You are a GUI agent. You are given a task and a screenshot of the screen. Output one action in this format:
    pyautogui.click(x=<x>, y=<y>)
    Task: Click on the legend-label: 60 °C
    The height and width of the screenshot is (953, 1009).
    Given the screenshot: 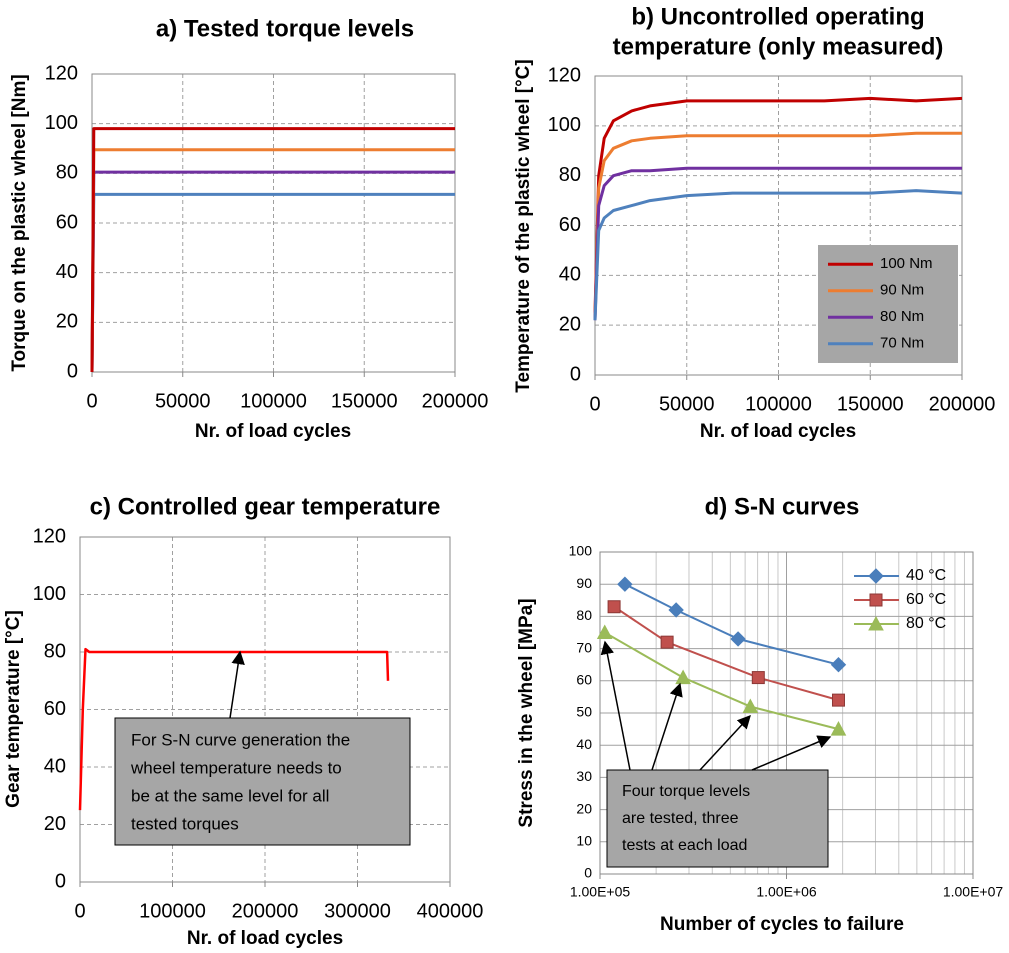 What is the action you would take?
    pyautogui.click(x=926, y=599)
    